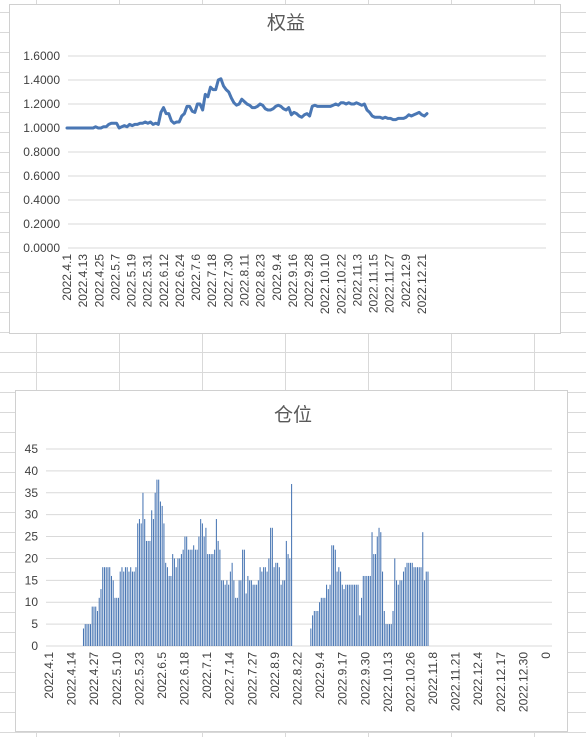 This screenshot has width=586, height=737. What do you see at coordinates (41, 248) in the screenshot?
I see `y-tick-label: 0.0000` at bounding box center [41, 248].